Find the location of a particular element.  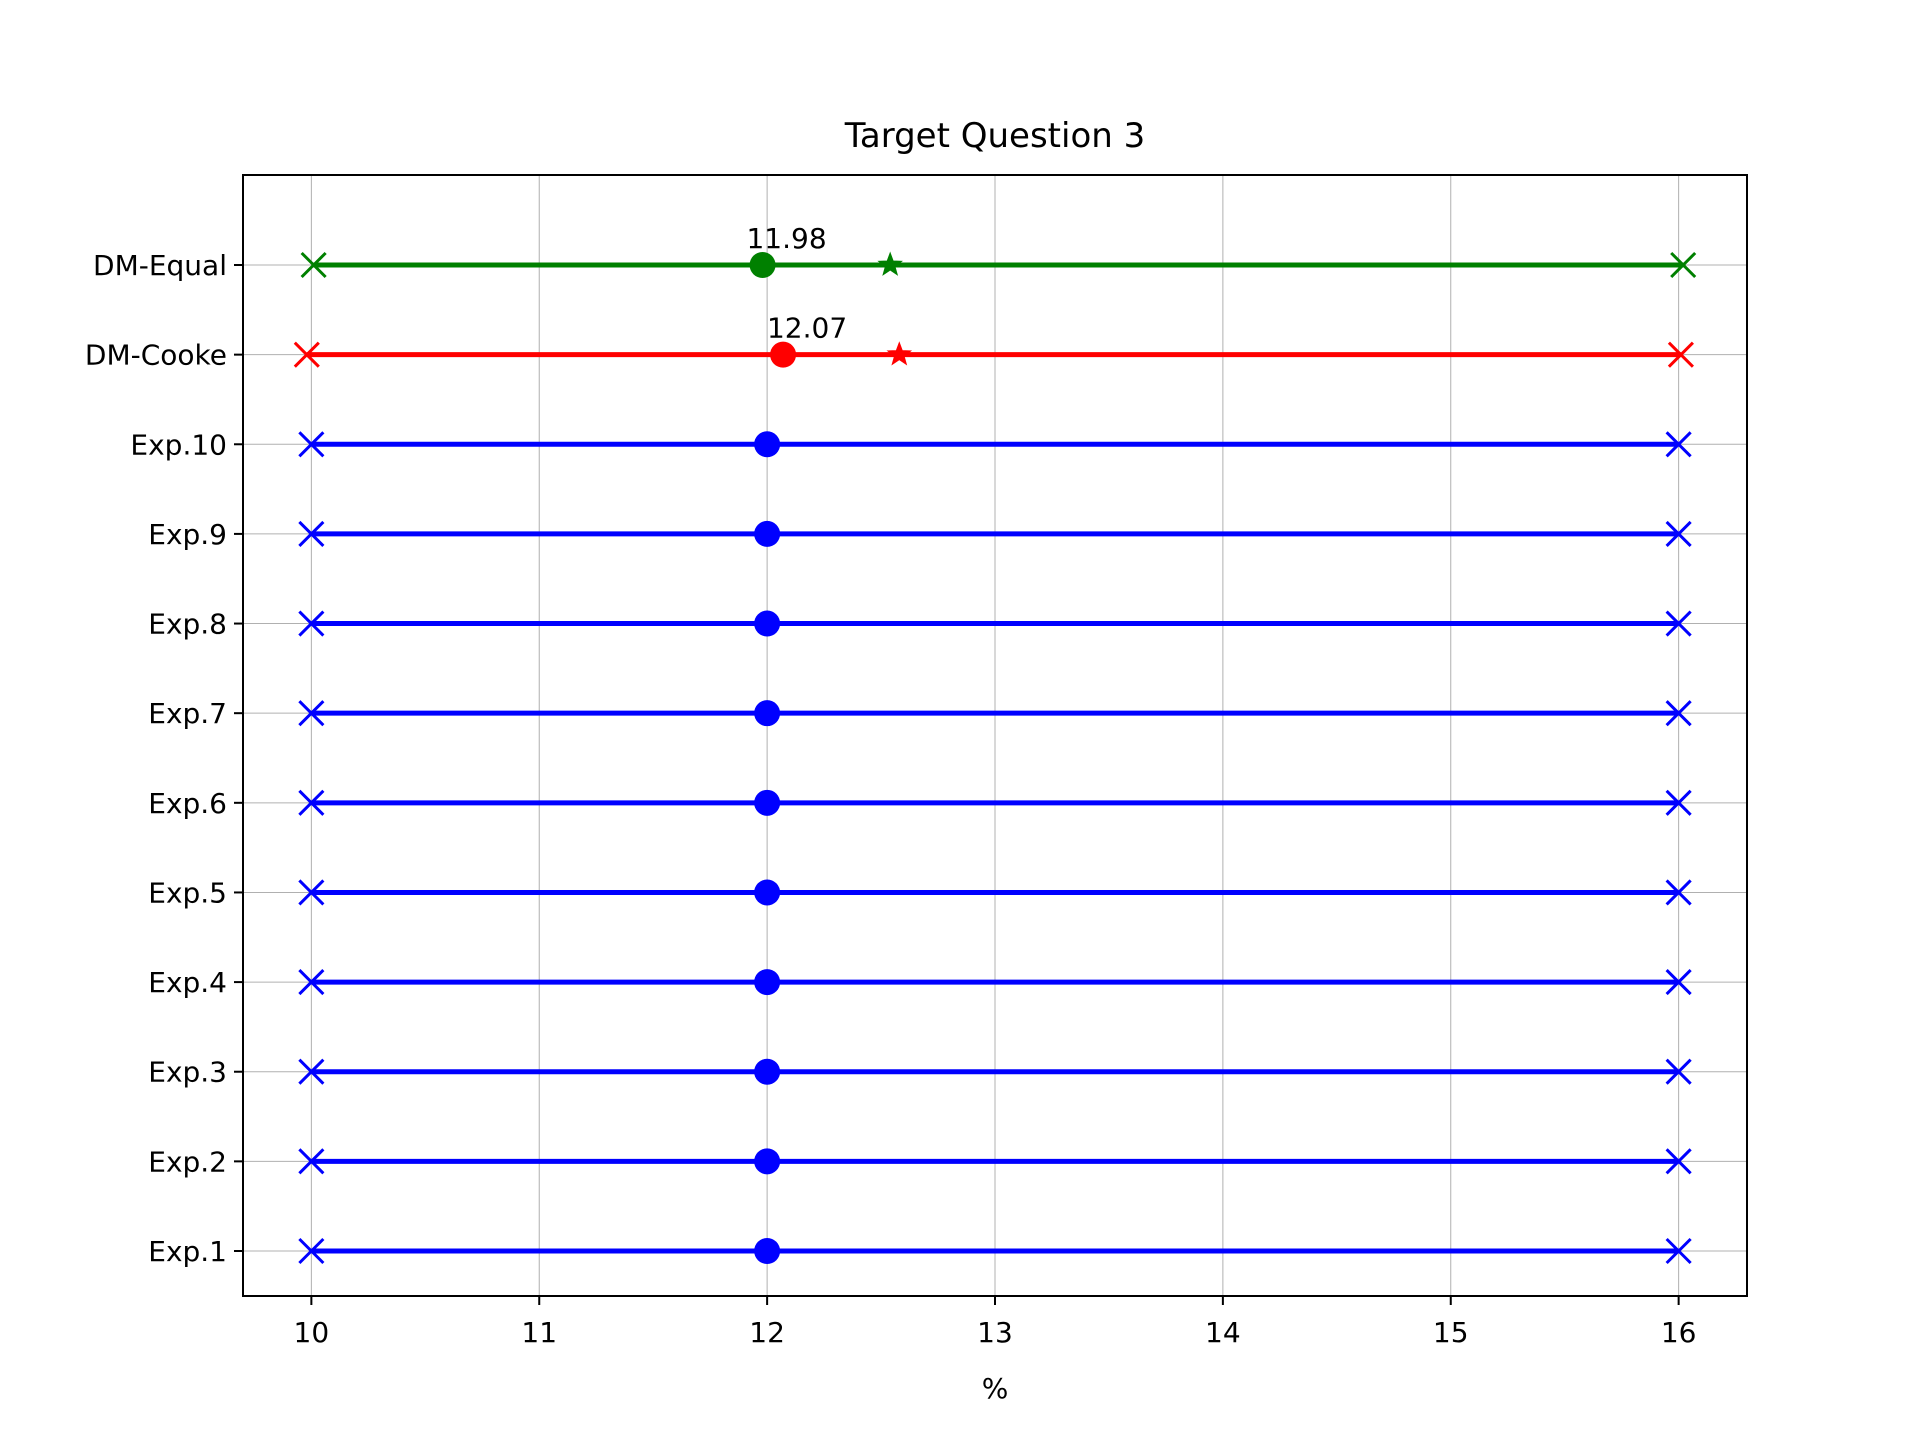

x-tick-label: 10 is located at coordinates (312, 1332).